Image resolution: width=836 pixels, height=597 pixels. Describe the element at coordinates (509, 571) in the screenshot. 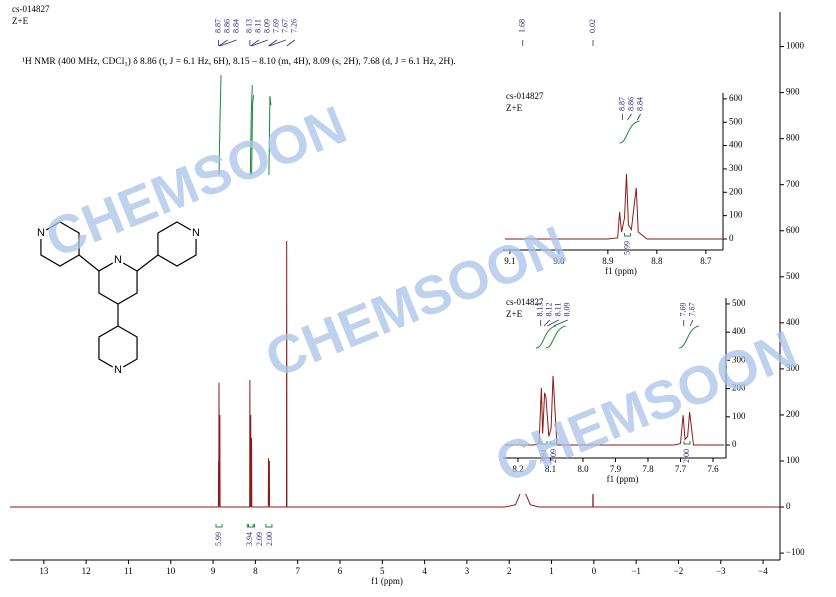

I see `x-tick-label: 2` at that location.